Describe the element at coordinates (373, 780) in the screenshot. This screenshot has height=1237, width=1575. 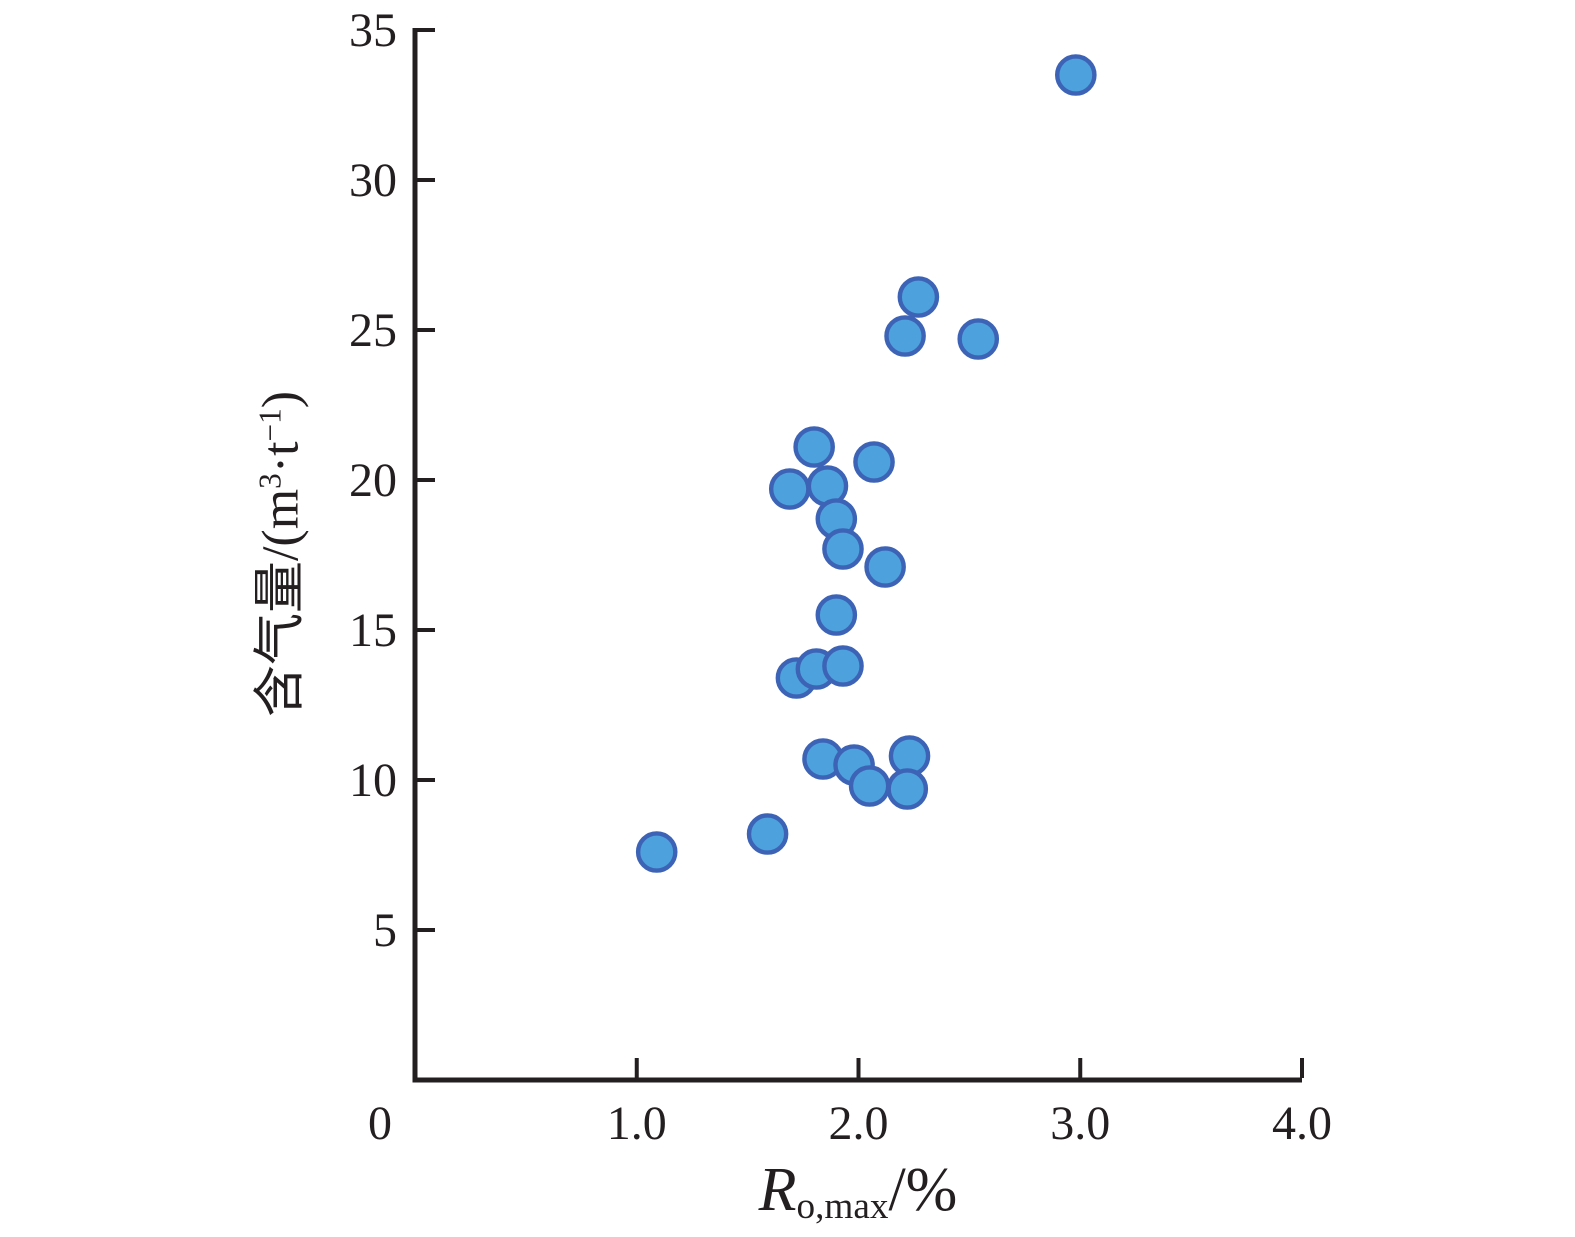
I see `y-tick-label: 10` at that location.